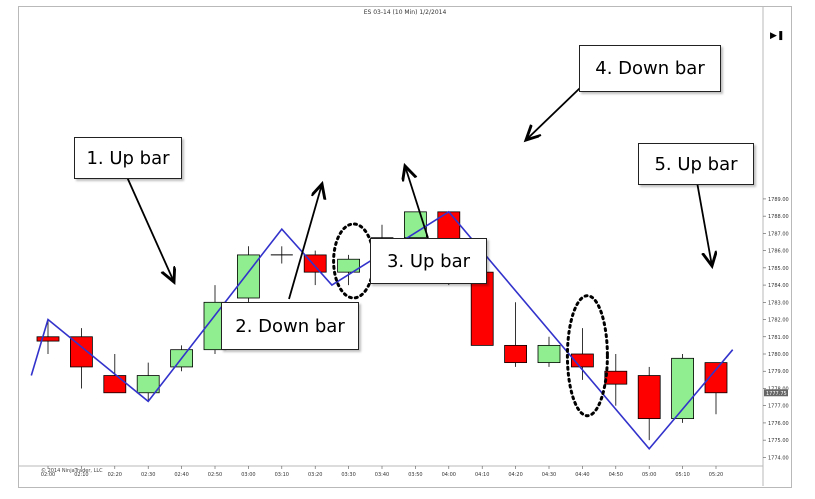  Describe the element at coordinates (482, 475) in the screenshot. I see `x-tick-label: 04:10` at that location.